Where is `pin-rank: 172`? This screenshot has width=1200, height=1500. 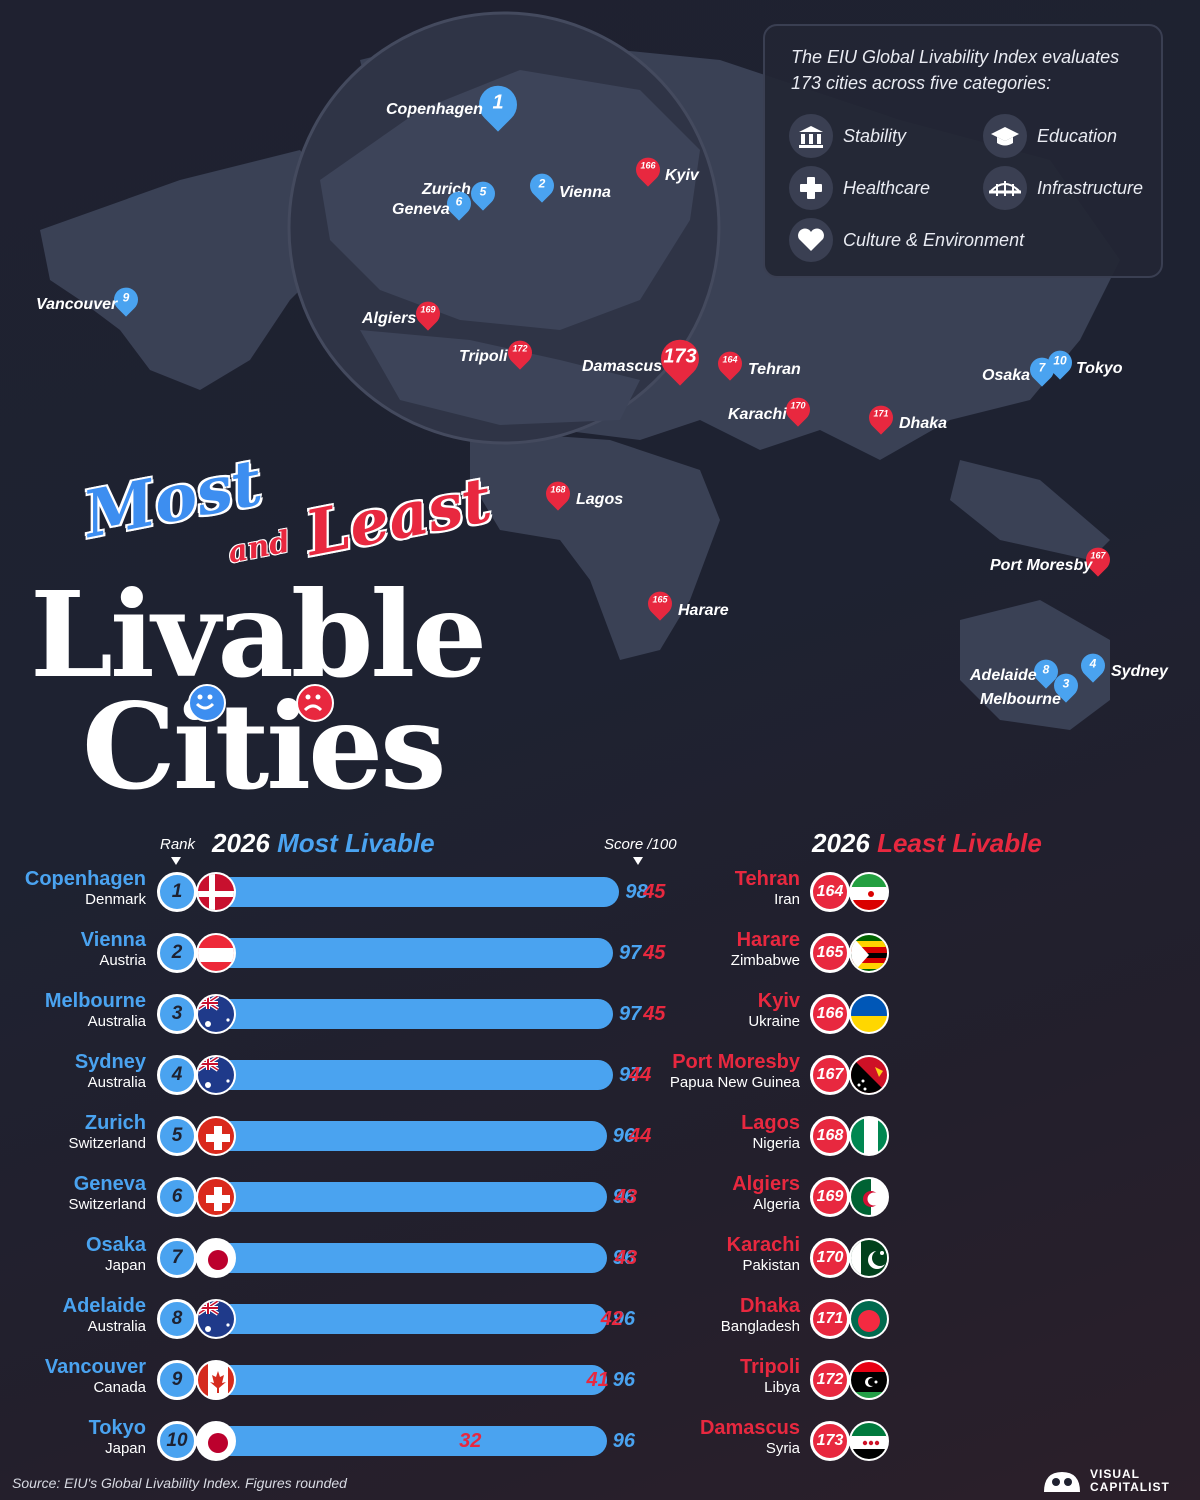
pin-rank: 172 is located at coordinates (520, 348).